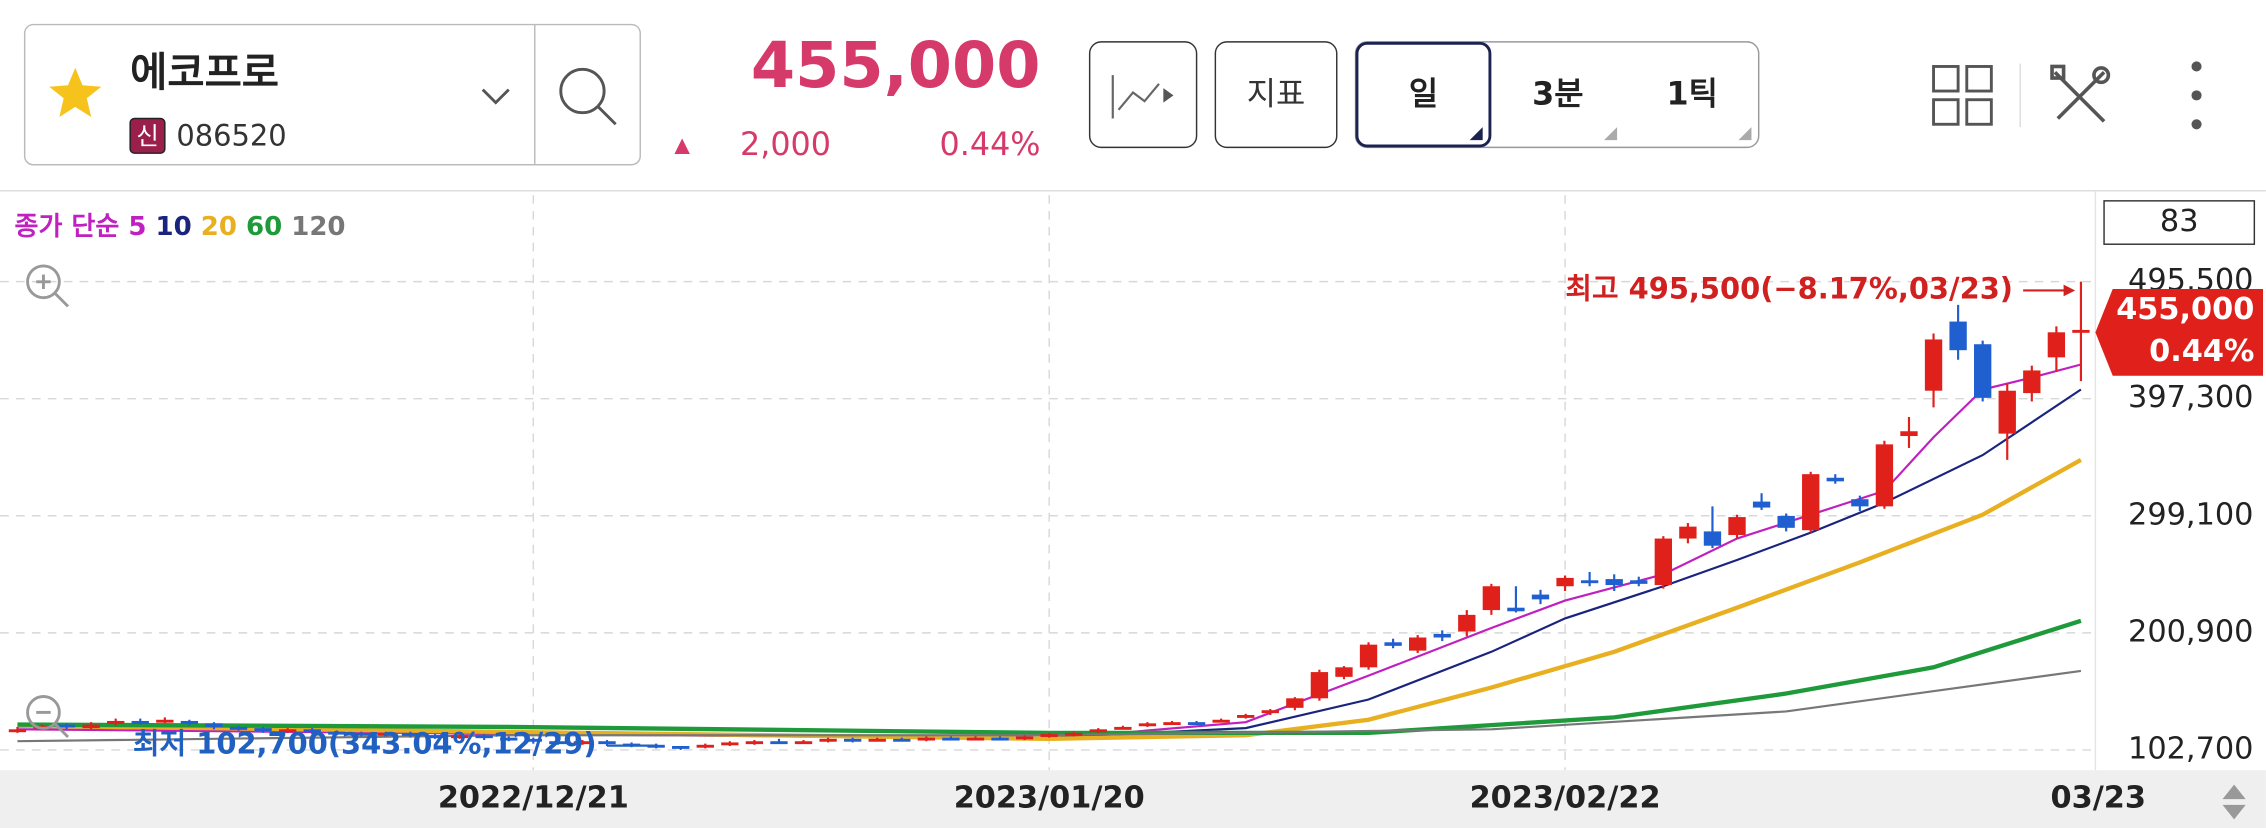 This screenshot has width=2266, height=828. I want to click on legend-entry: 60, so click(264, 226).